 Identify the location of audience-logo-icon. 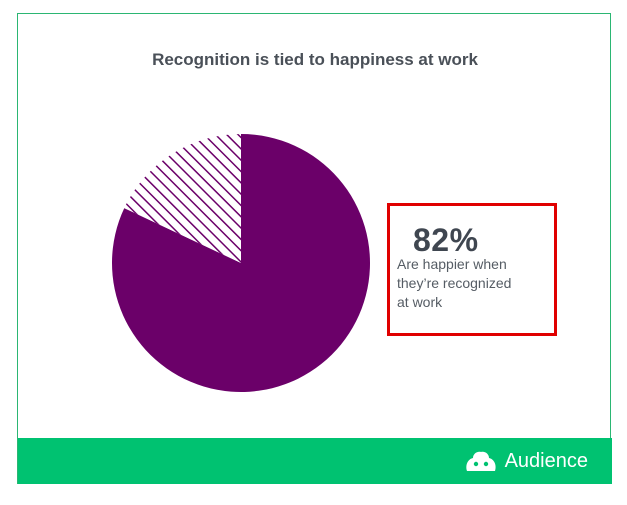
(480, 461).